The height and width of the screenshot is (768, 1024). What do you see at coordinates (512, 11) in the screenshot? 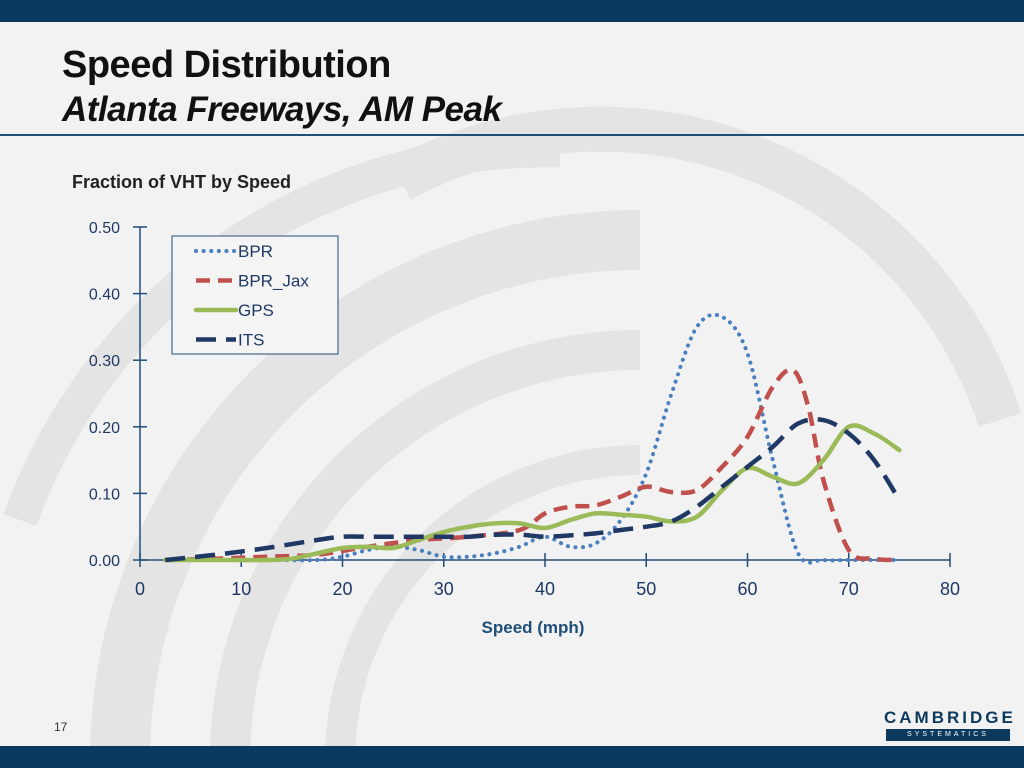
I see `top-banner` at bounding box center [512, 11].